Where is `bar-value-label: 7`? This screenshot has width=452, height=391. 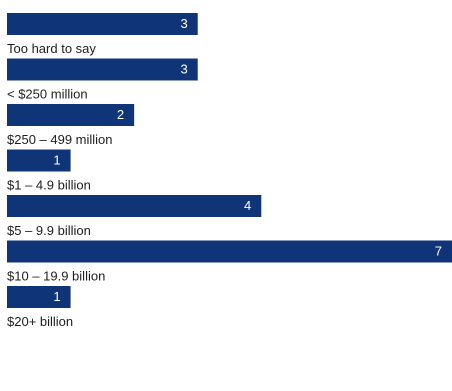
bar-value-label: 7 is located at coordinates (438, 251).